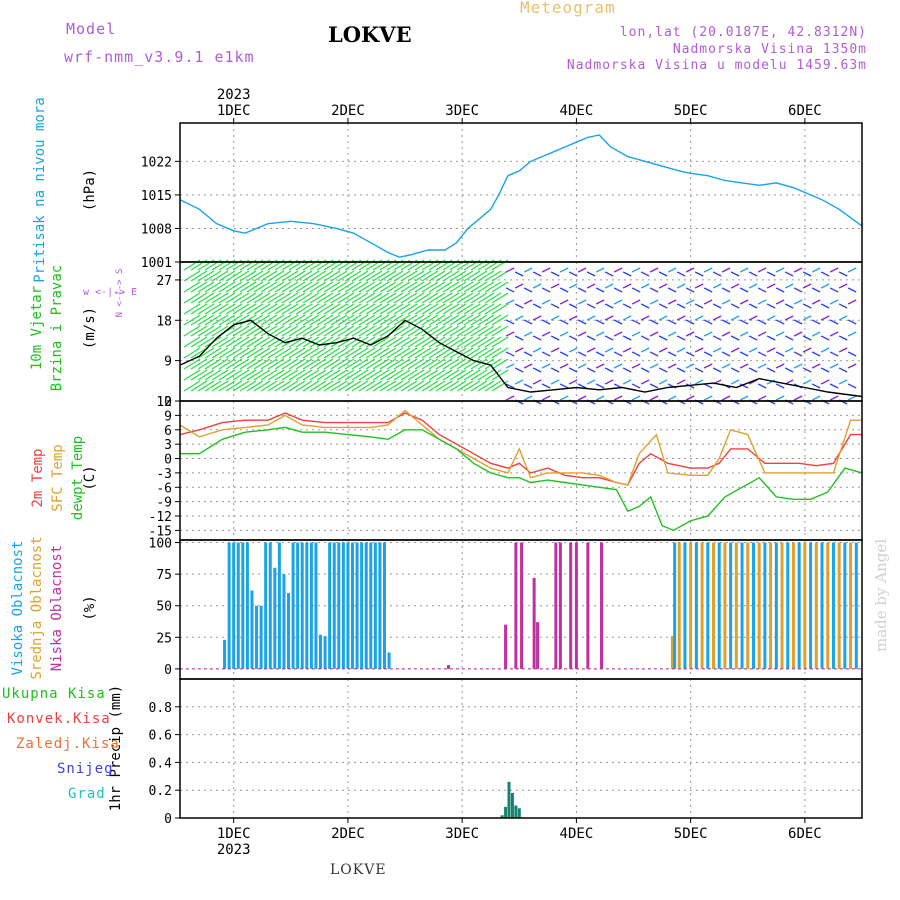 The image size is (900, 900). What do you see at coordinates (160, 708) in the screenshot?
I see `ytick-label: 0.8` at bounding box center [160, 708].